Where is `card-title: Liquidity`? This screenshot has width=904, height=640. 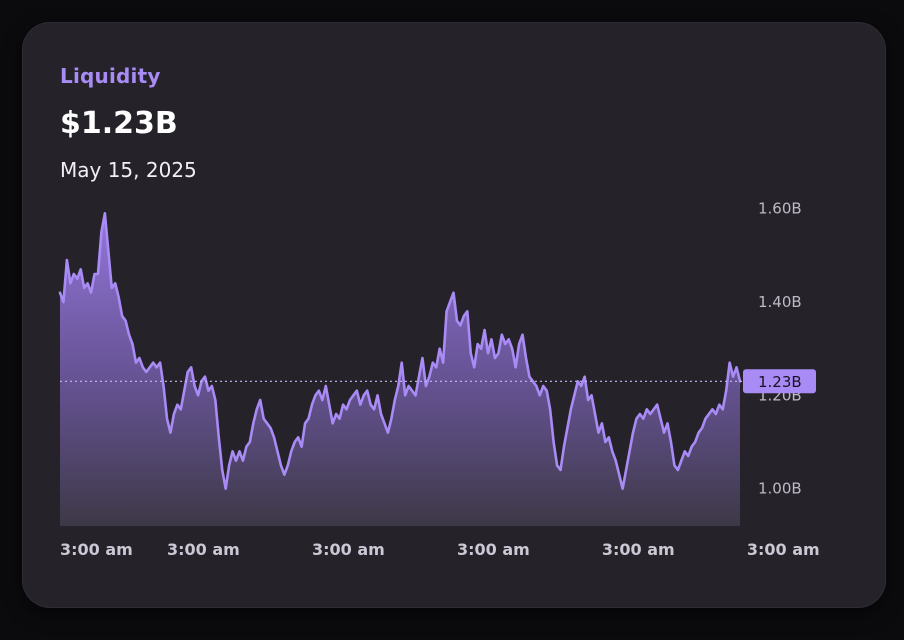 card-title: Liquidity is located at coordinates (110, 76).